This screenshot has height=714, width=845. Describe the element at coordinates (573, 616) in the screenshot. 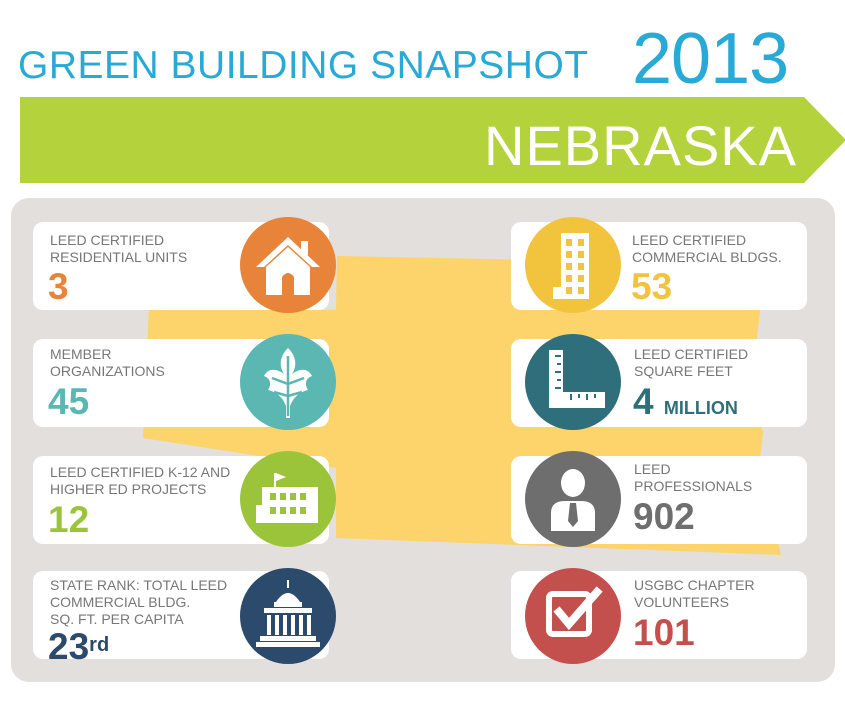

I see `checkbox-icon` at that location.